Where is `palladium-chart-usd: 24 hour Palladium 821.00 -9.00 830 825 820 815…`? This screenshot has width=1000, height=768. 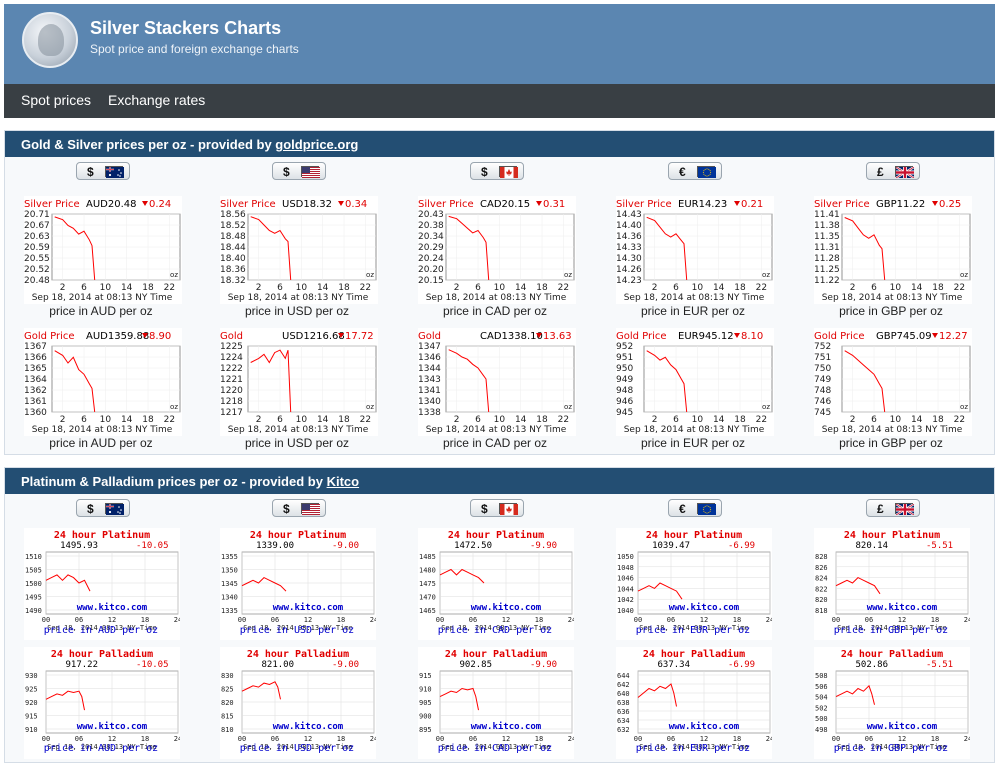
palladium-chart-usd: 24 hour Palladium 821.00 -9.00 830 825 820 815… is located at coordinates (299, 703).